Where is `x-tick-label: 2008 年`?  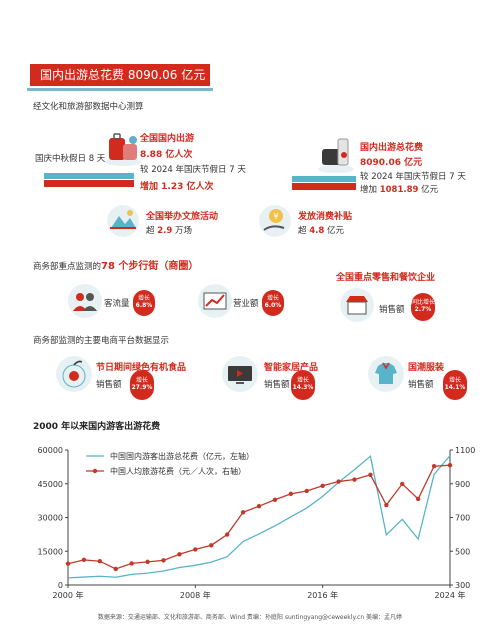
x-tick-label: 2008 年 is located at coordinates (195, 595).